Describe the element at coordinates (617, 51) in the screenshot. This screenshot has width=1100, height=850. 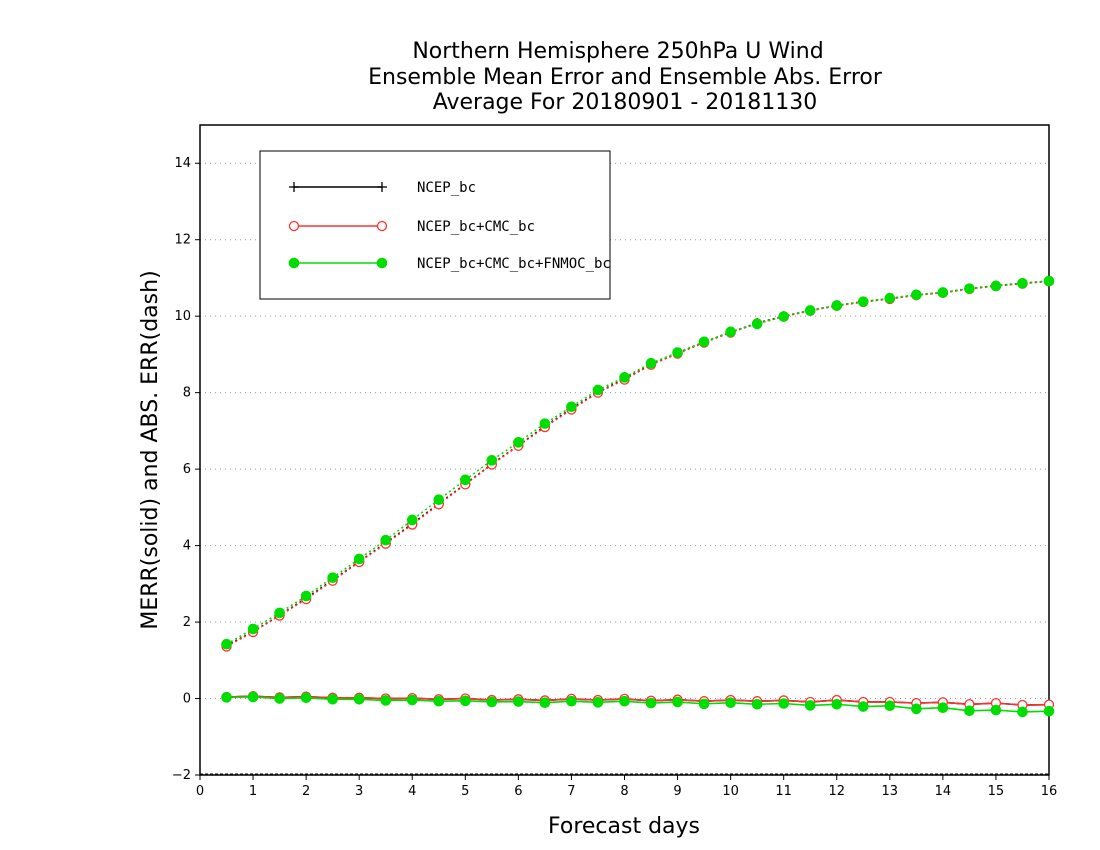
I see `chart-title-line-1: Northern Hemisphere 250hPa U Wind` at that location.